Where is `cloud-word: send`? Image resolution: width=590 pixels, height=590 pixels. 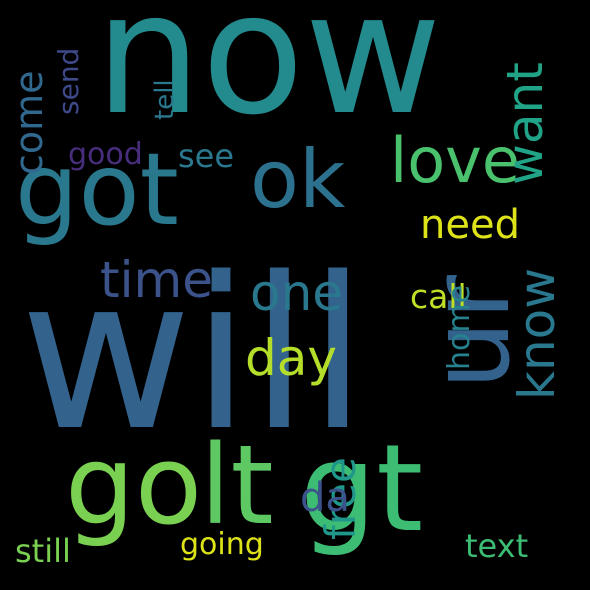 cloud-word: send is located at coordinates (68, 81).